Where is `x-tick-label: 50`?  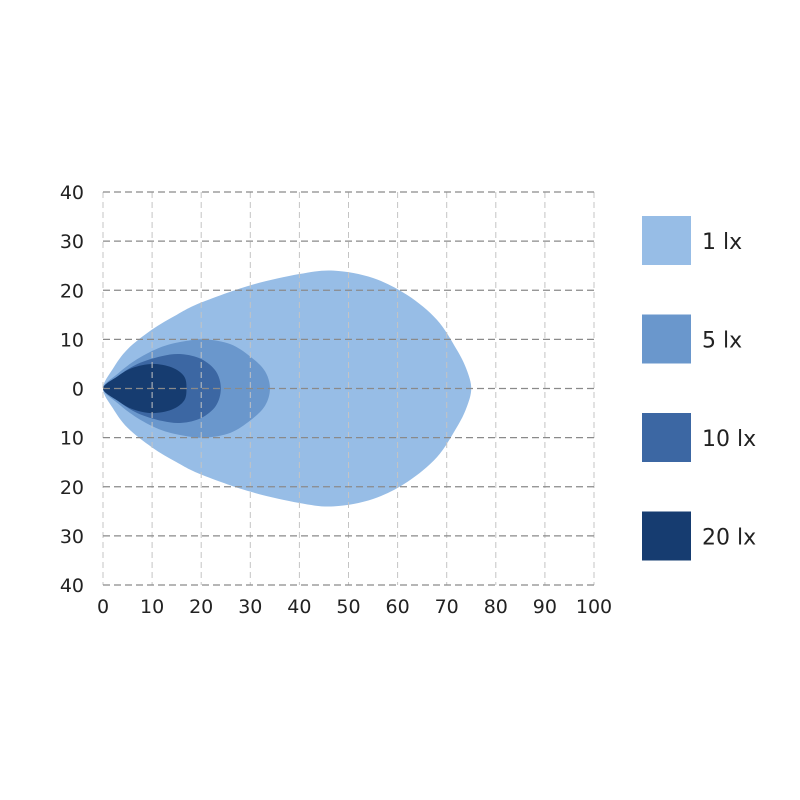 x-tick-label: 50 is located at coordinates (348, 607).